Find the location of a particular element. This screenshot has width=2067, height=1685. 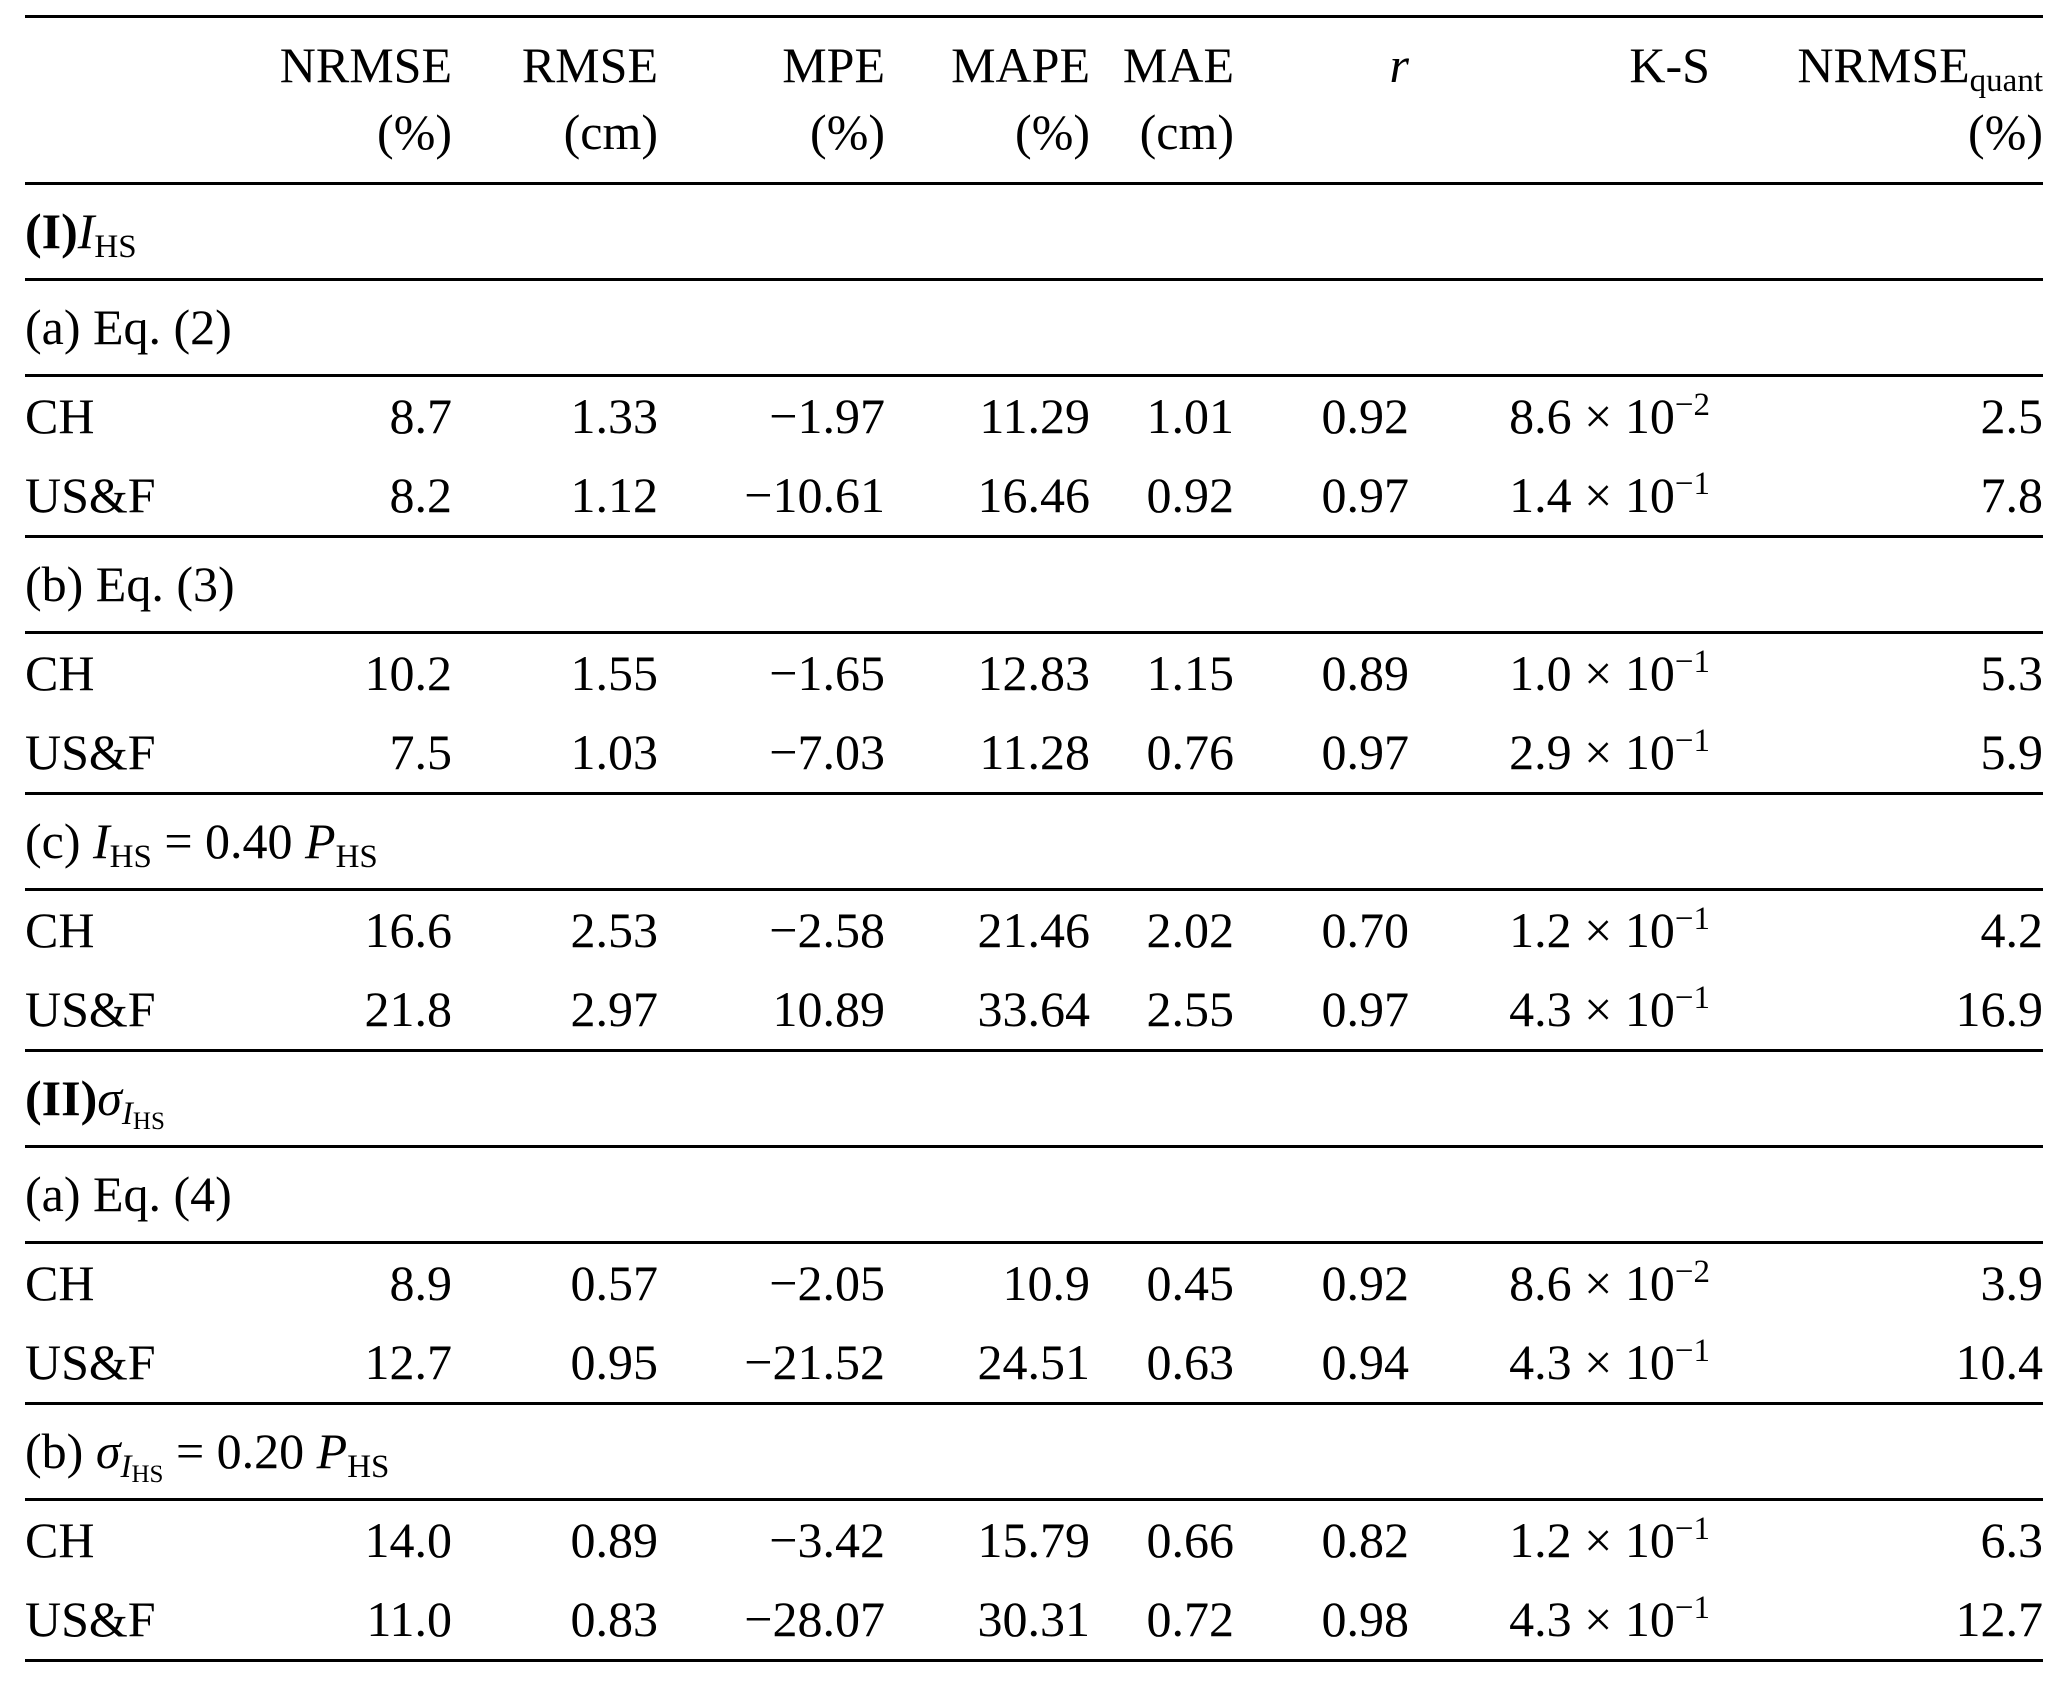

section-title: (b) Eq. (3) is located at coordinates (1034, 585).